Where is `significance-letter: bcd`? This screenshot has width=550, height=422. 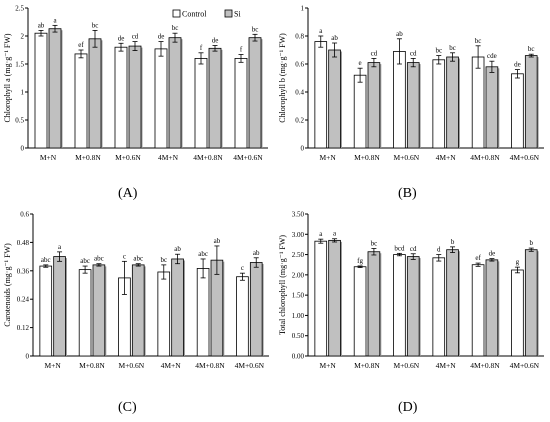 significance-letter: bcd is located at coordinates (399, 248).